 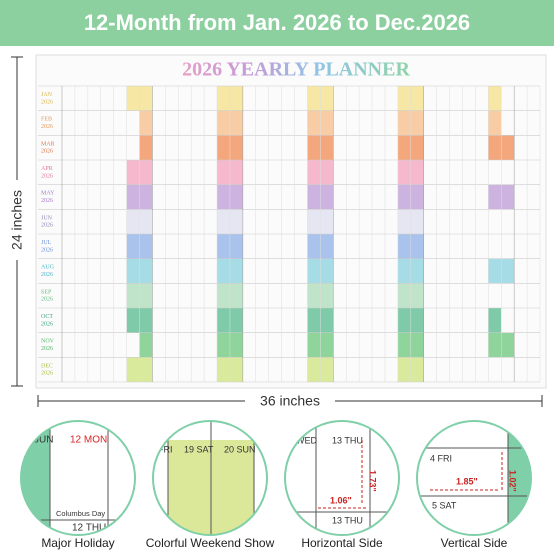 What do you see at coordinates (43, 440) in the screenshot?
I see `detail-text: JUN` at bounding box center [43, 440].